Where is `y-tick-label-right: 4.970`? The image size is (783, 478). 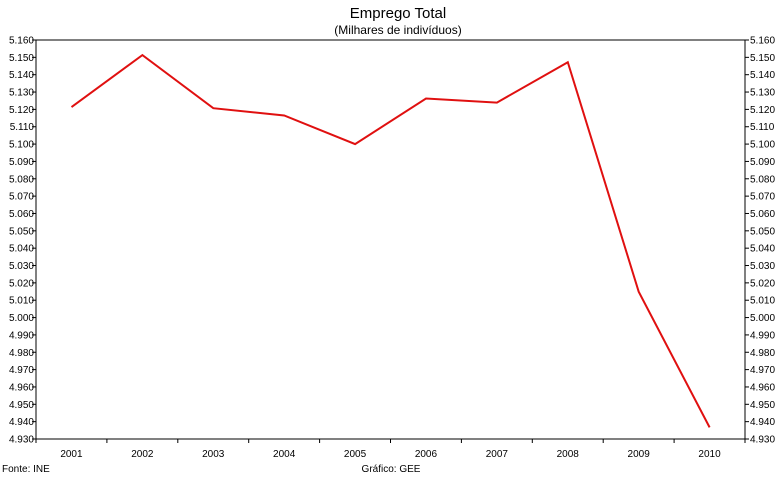 y-tick-label-right: 4.970 is located at coordinates (762, 370).